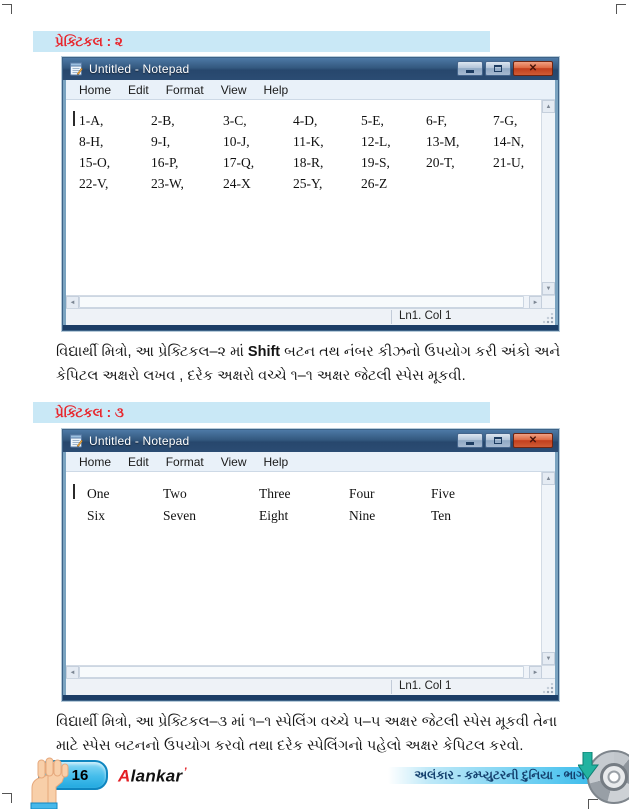 This screenshot has height=809, width=629. What do you see at coordinates (362, 493) in the screenshot?
I see `text-cell: Four` at bounding box center [362, 493].